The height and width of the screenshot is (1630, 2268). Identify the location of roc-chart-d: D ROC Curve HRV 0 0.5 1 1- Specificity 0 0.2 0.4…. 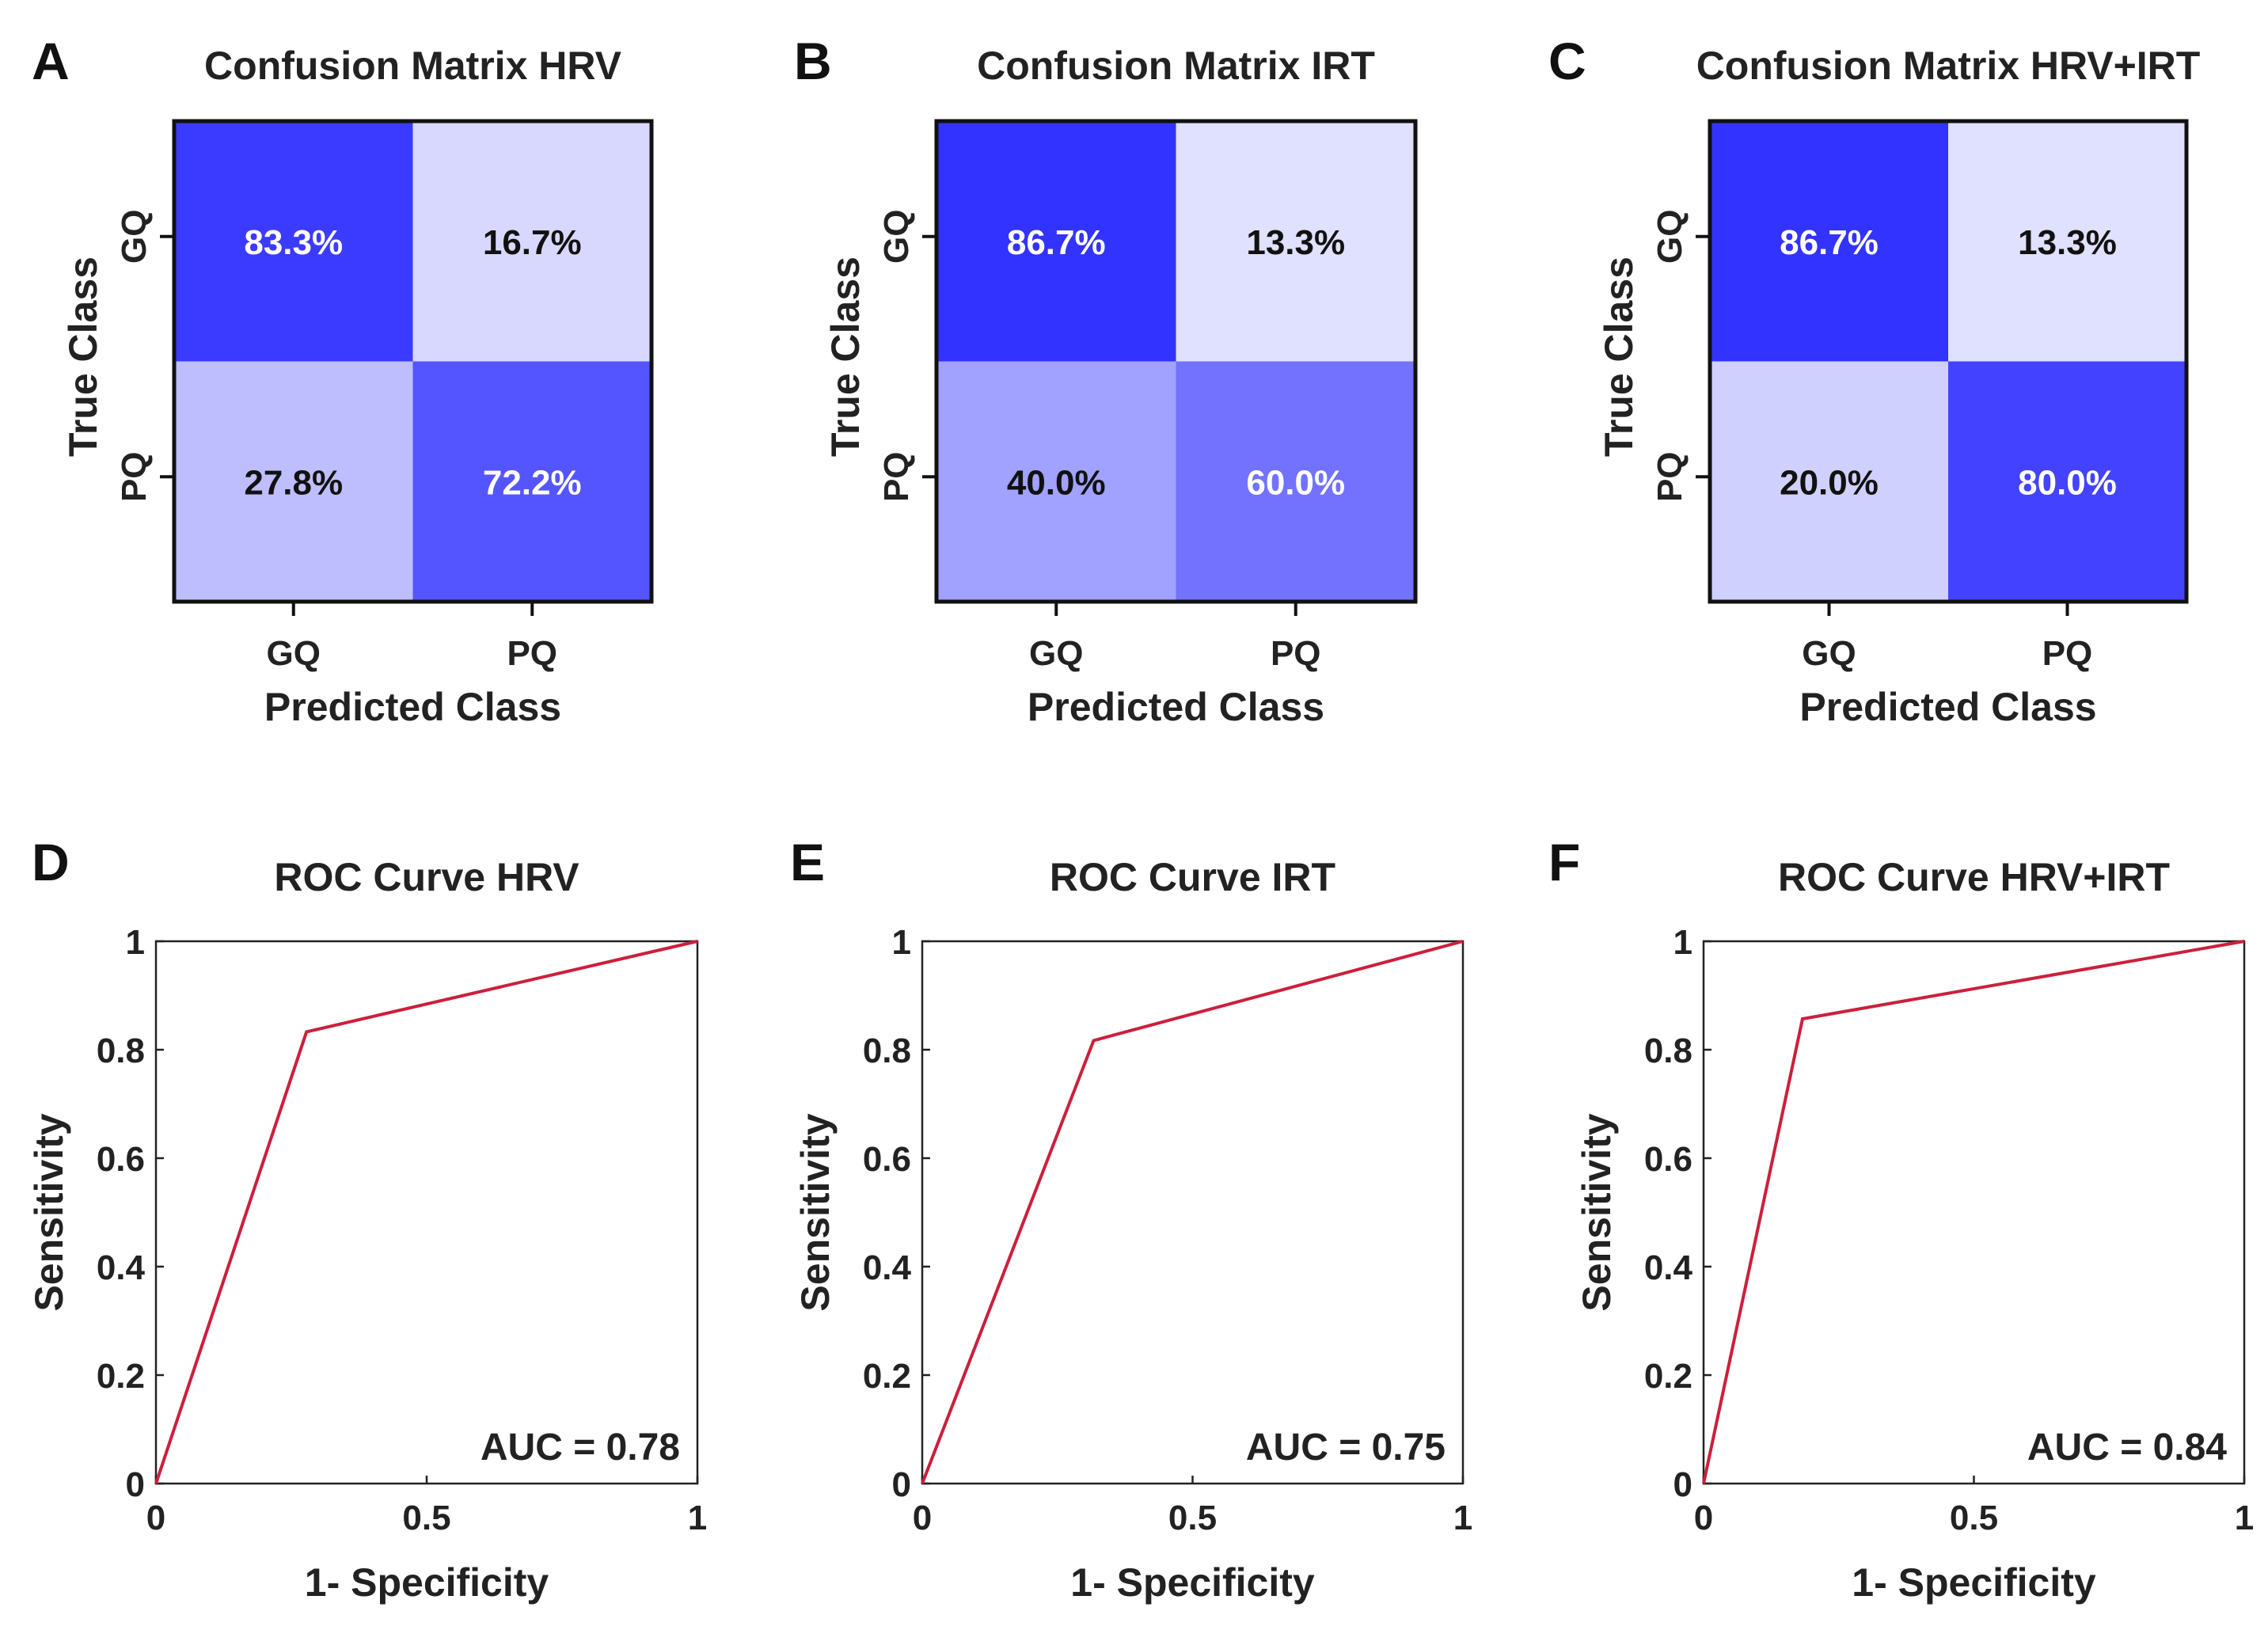
(367, 1219).